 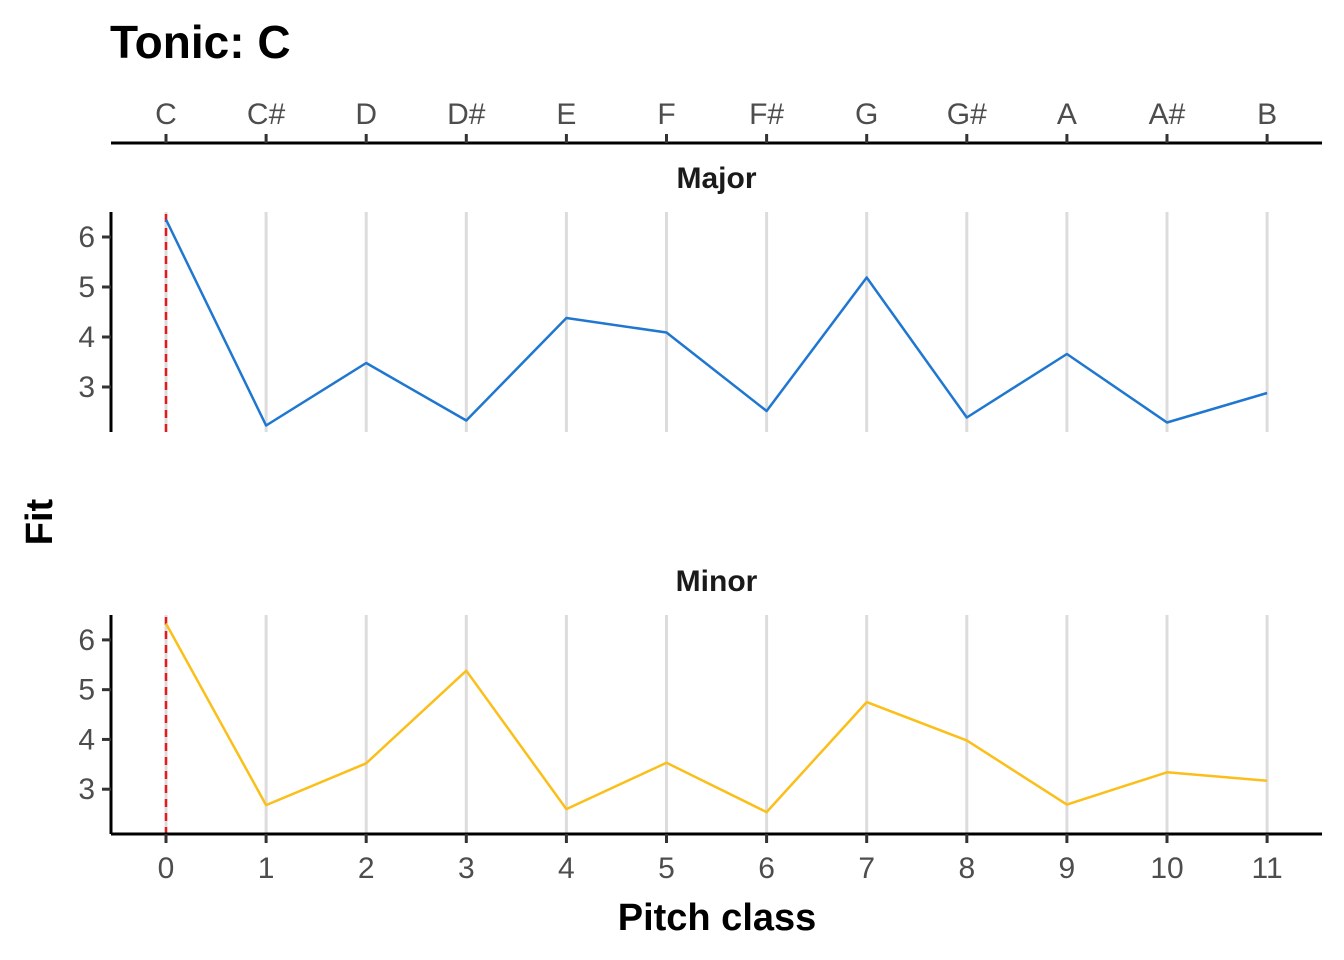 I want to click on x-tick-label: 7, so click(x=866, y=868).